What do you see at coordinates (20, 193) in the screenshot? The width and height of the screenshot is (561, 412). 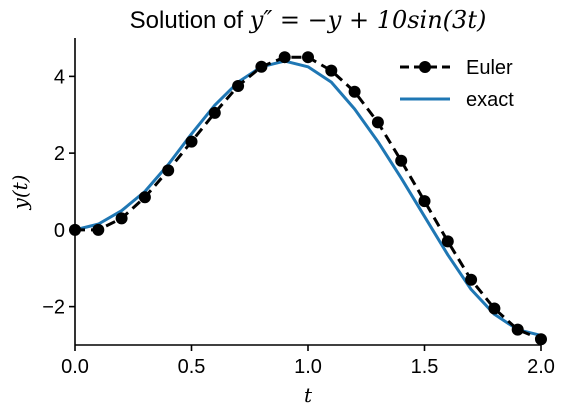 I see `y-axis-label: y(t)` at bounding box center [20, 193].